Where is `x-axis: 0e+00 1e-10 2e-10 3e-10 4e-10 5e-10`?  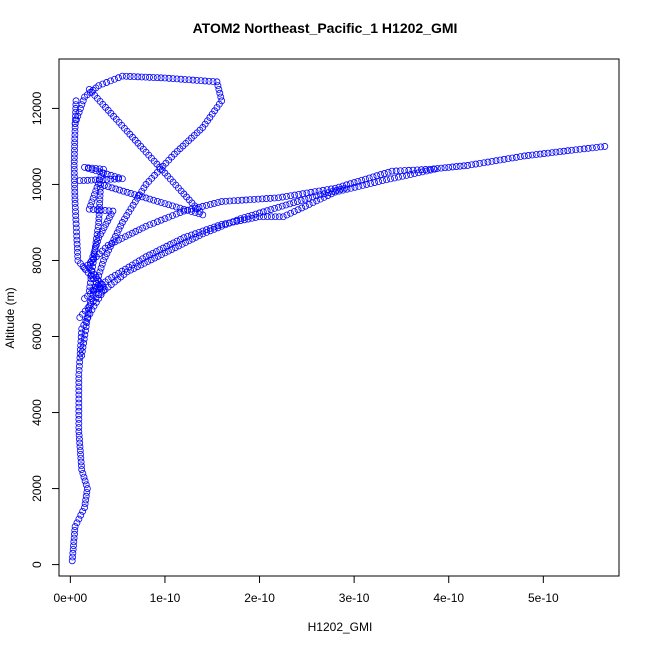 x-axis: 0e+00 1e-10 2e-10 3e-10 4e-10 5e-10 is located at coordinates (306, 590).